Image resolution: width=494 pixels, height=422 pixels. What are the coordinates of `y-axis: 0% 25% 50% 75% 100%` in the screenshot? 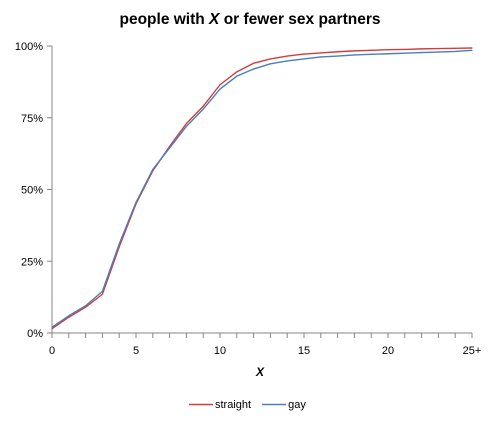 It's located at (33, 190).